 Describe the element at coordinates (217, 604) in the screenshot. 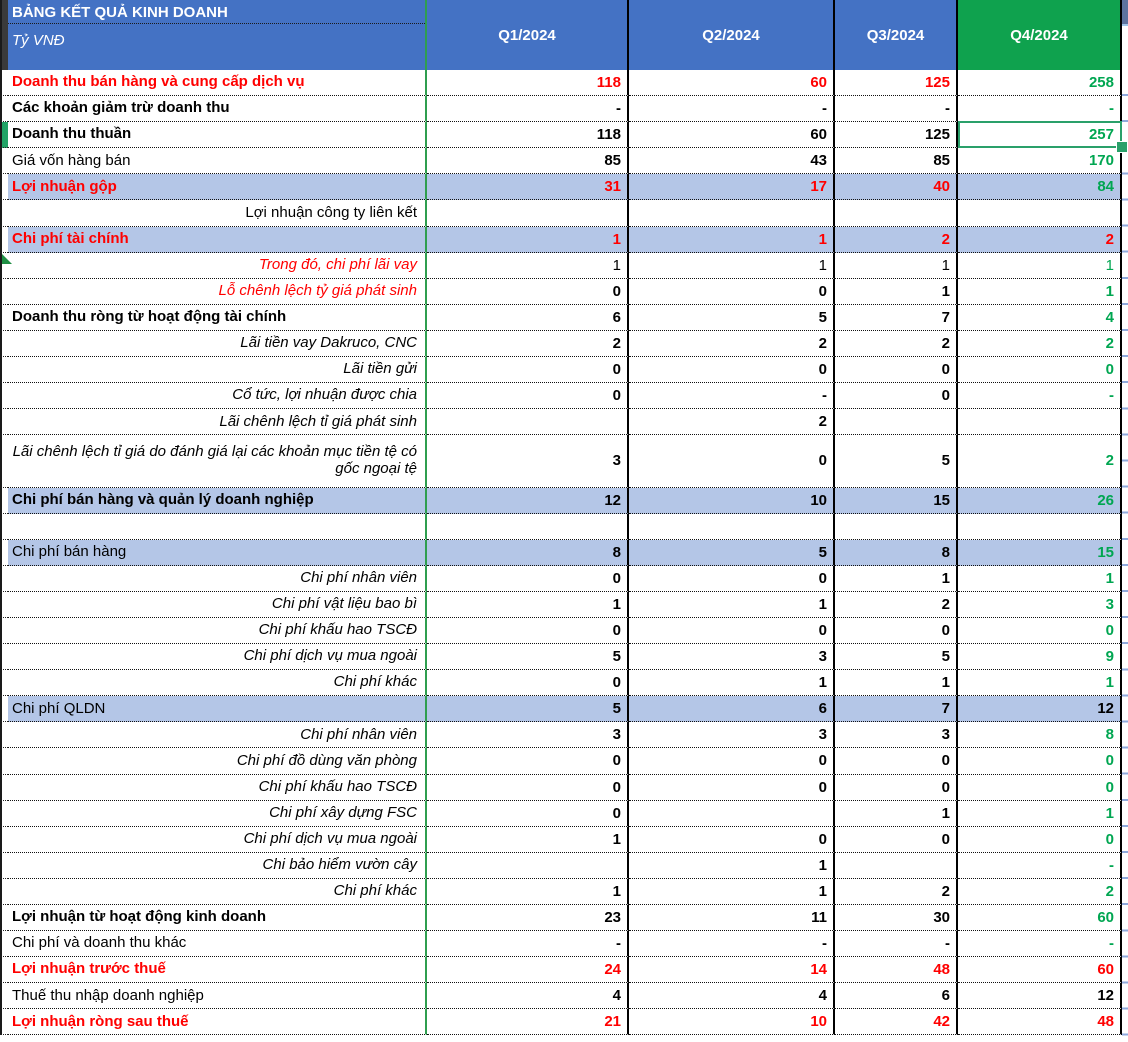

I see `row-label: Chi phí vật liệu bao bì` at that location.